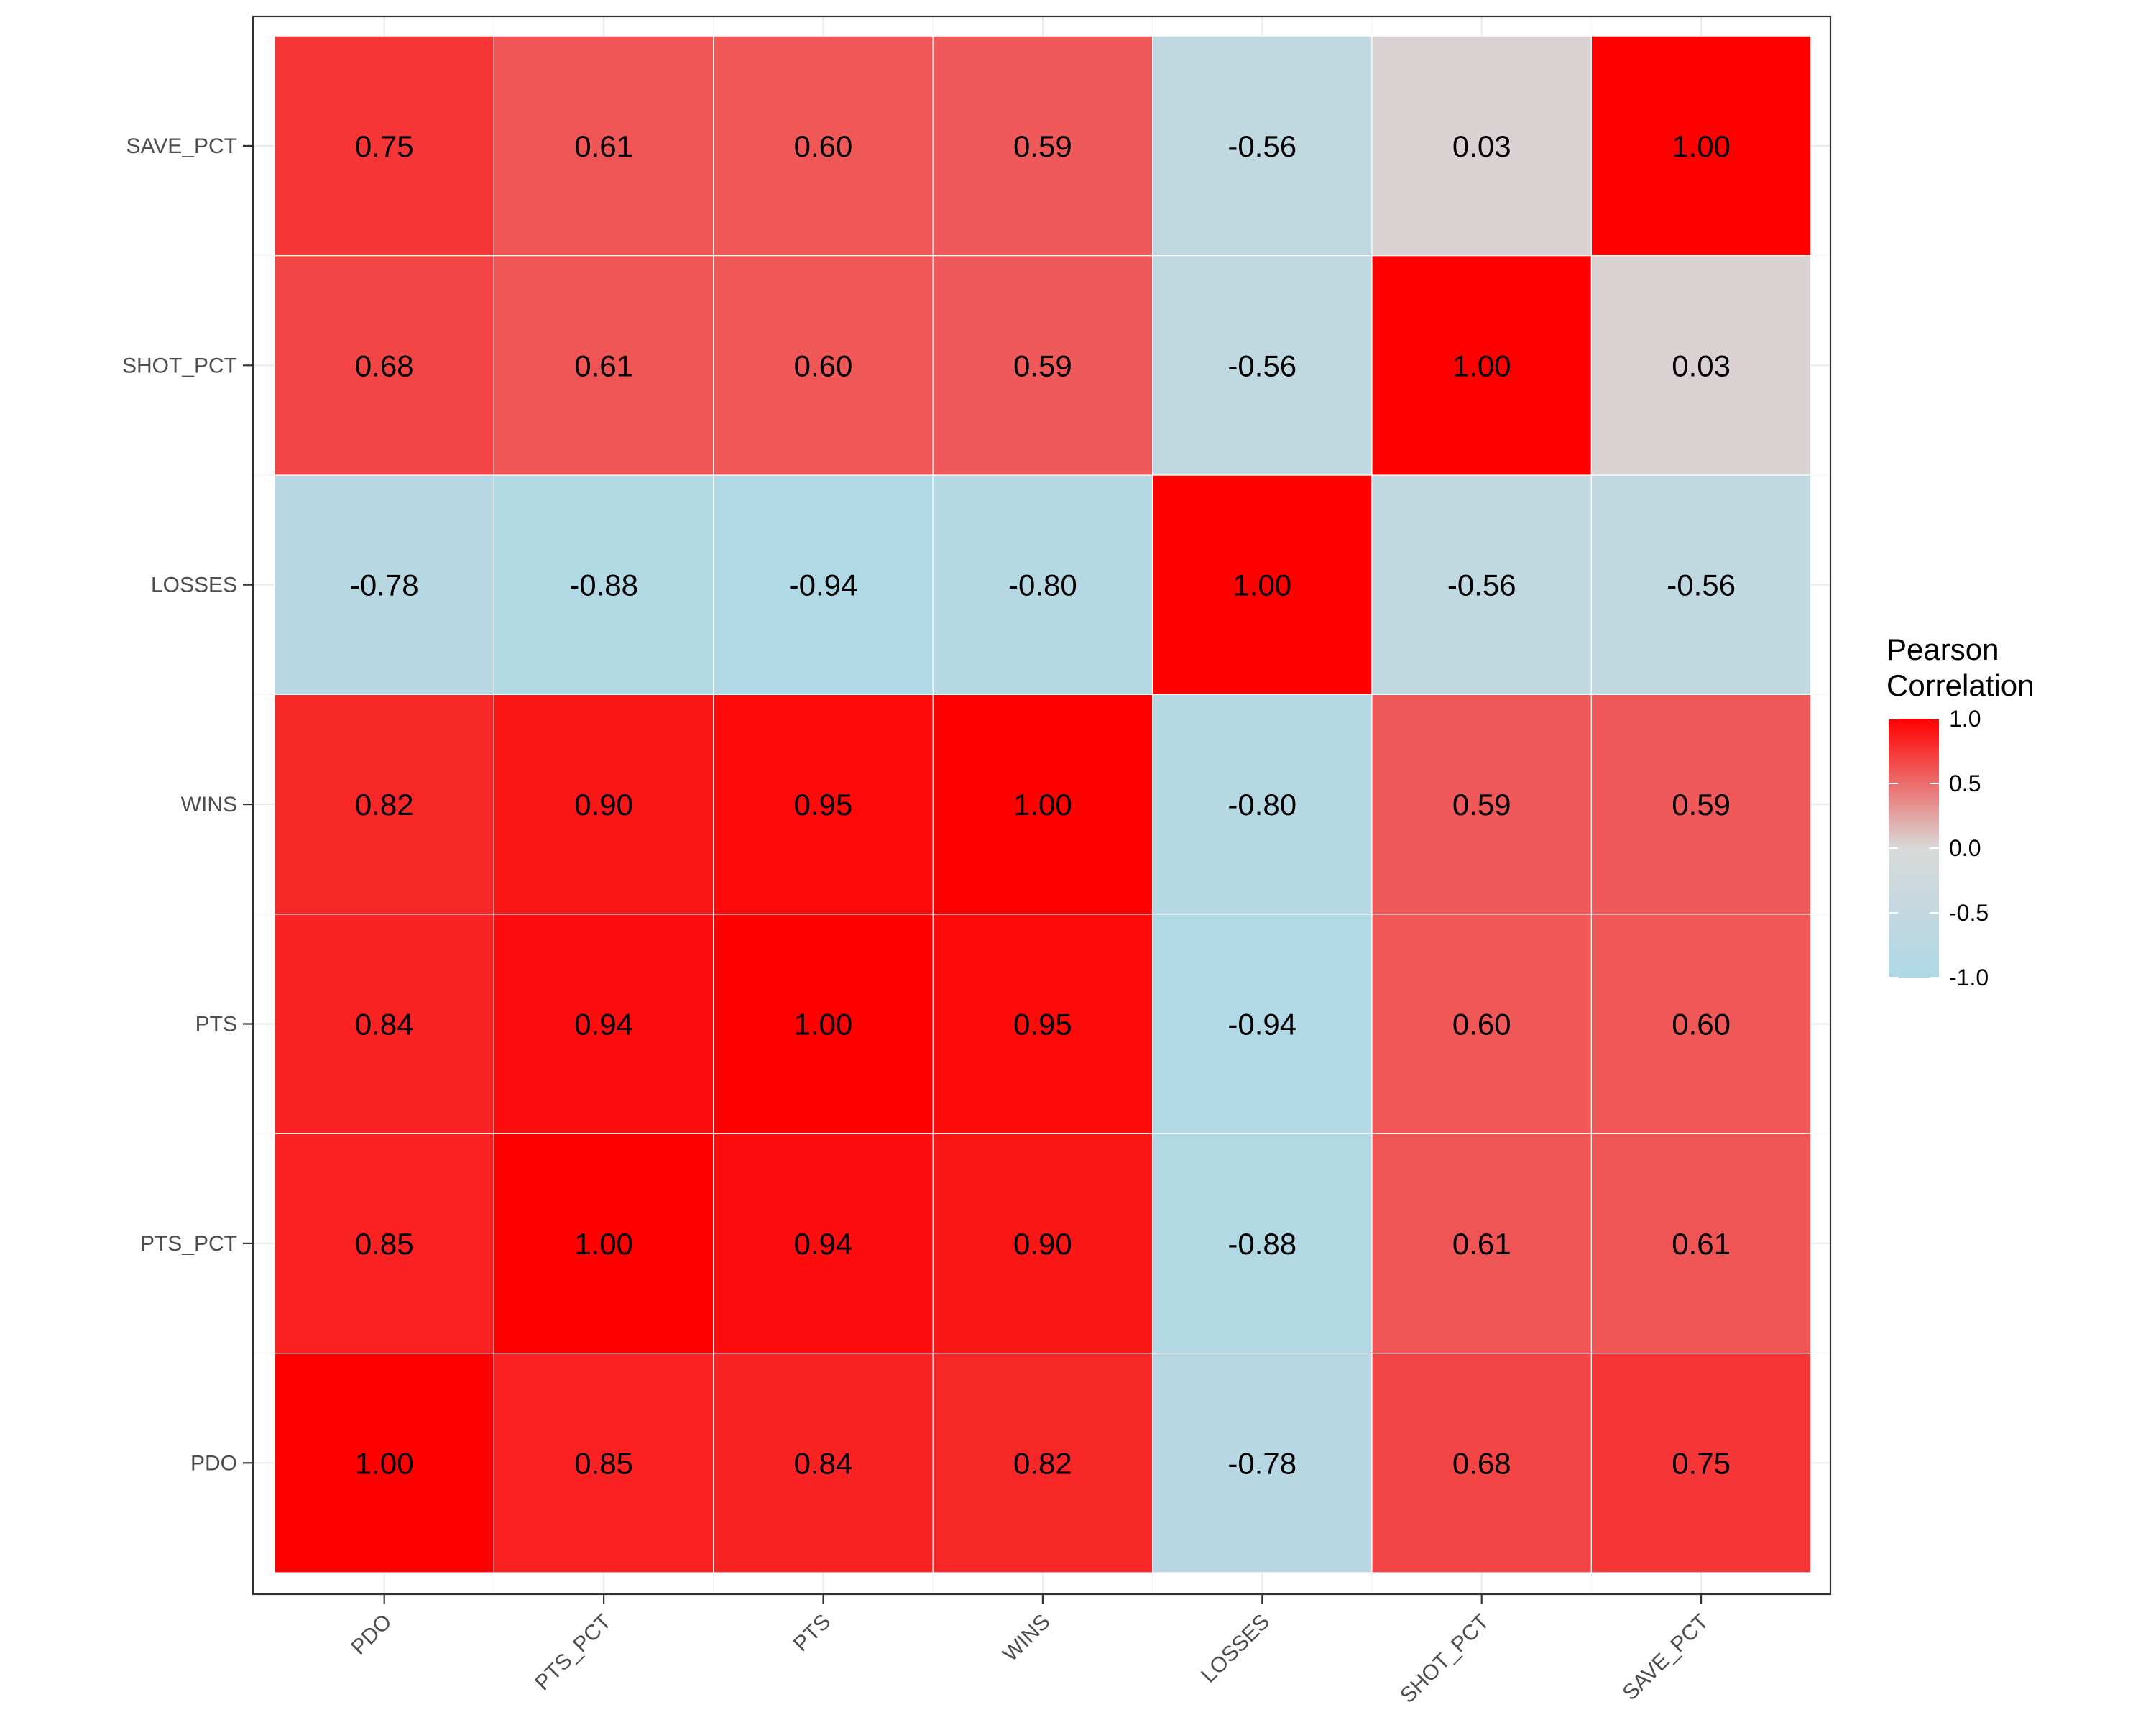  I want to click on x-tick-label: SHOT_PCT, so click(1444, 1659).